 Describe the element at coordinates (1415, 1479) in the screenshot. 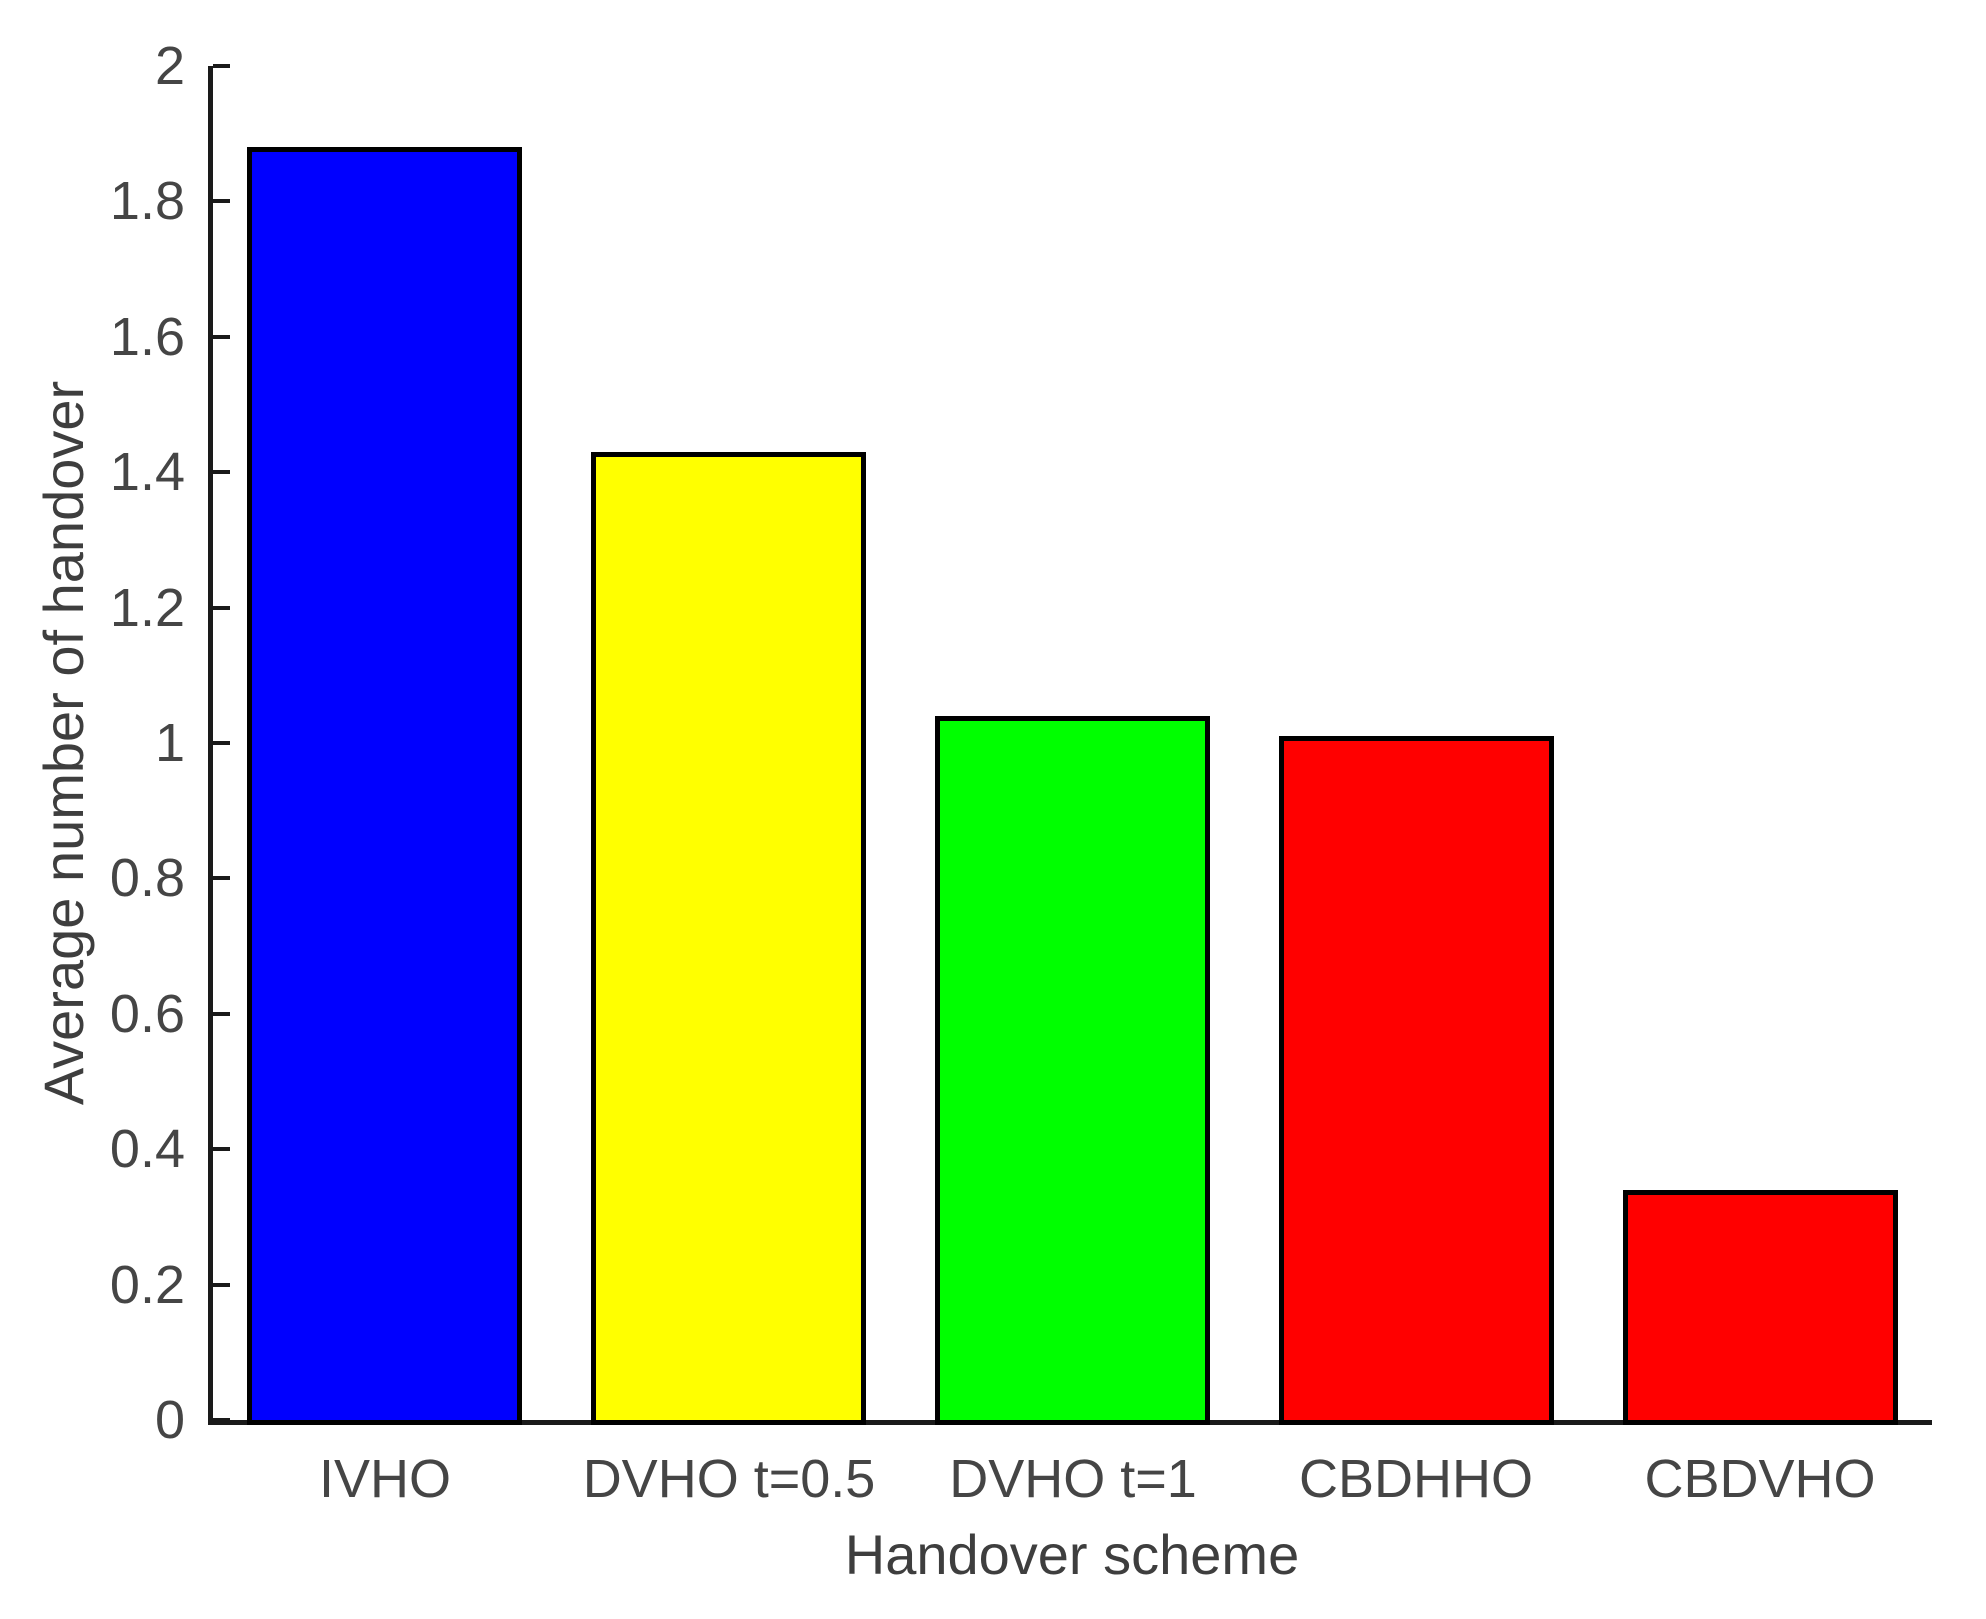

I see `x-tick-label: CBDHHO` at that location.